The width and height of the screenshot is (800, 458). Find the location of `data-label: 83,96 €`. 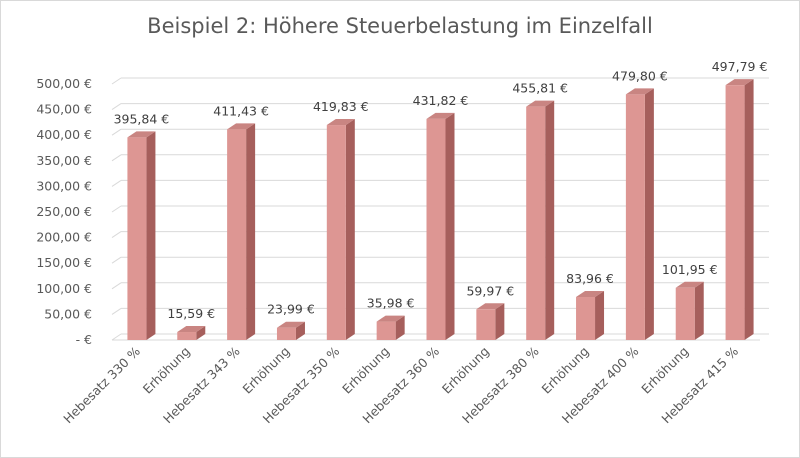

data-label: 83,96 € is located at coordinates (590, 278).